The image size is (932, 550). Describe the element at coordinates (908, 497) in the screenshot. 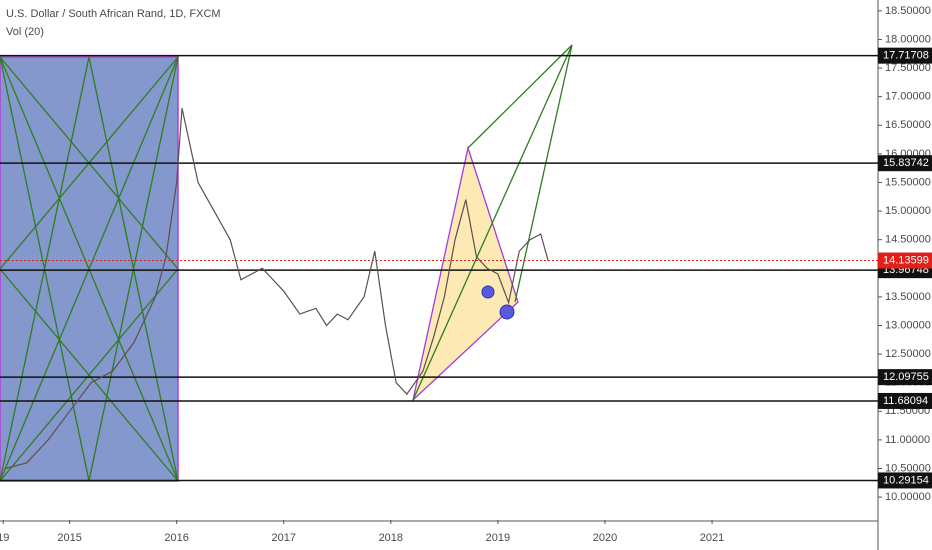

I see `y-tick-label: 10.00000` at that location.